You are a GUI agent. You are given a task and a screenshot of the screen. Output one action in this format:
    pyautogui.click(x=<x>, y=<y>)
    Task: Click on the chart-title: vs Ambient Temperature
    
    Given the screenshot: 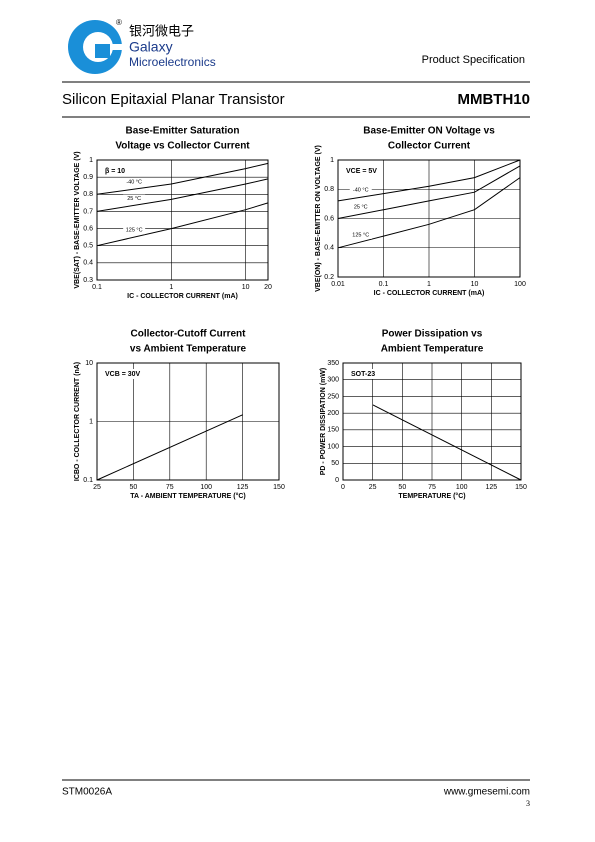 What is the action you would take?
    pyautogui.click(x=188, y=349)
    